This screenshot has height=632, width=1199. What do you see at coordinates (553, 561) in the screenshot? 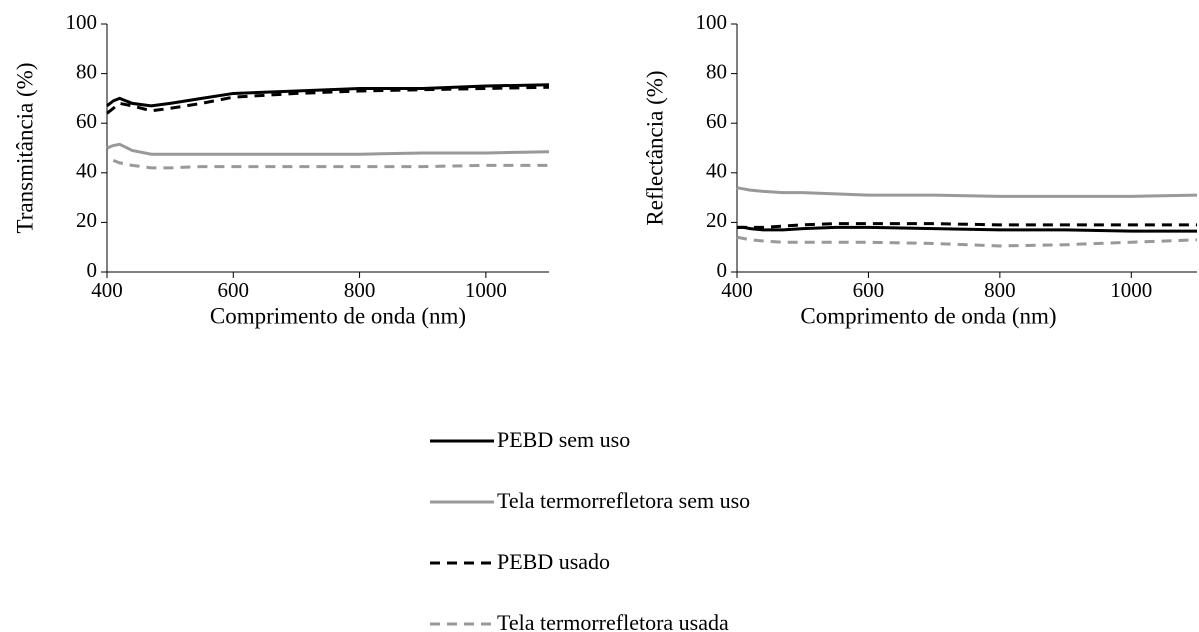
I see `legend-label: PEBD usado` at bounding box center [553, 561].